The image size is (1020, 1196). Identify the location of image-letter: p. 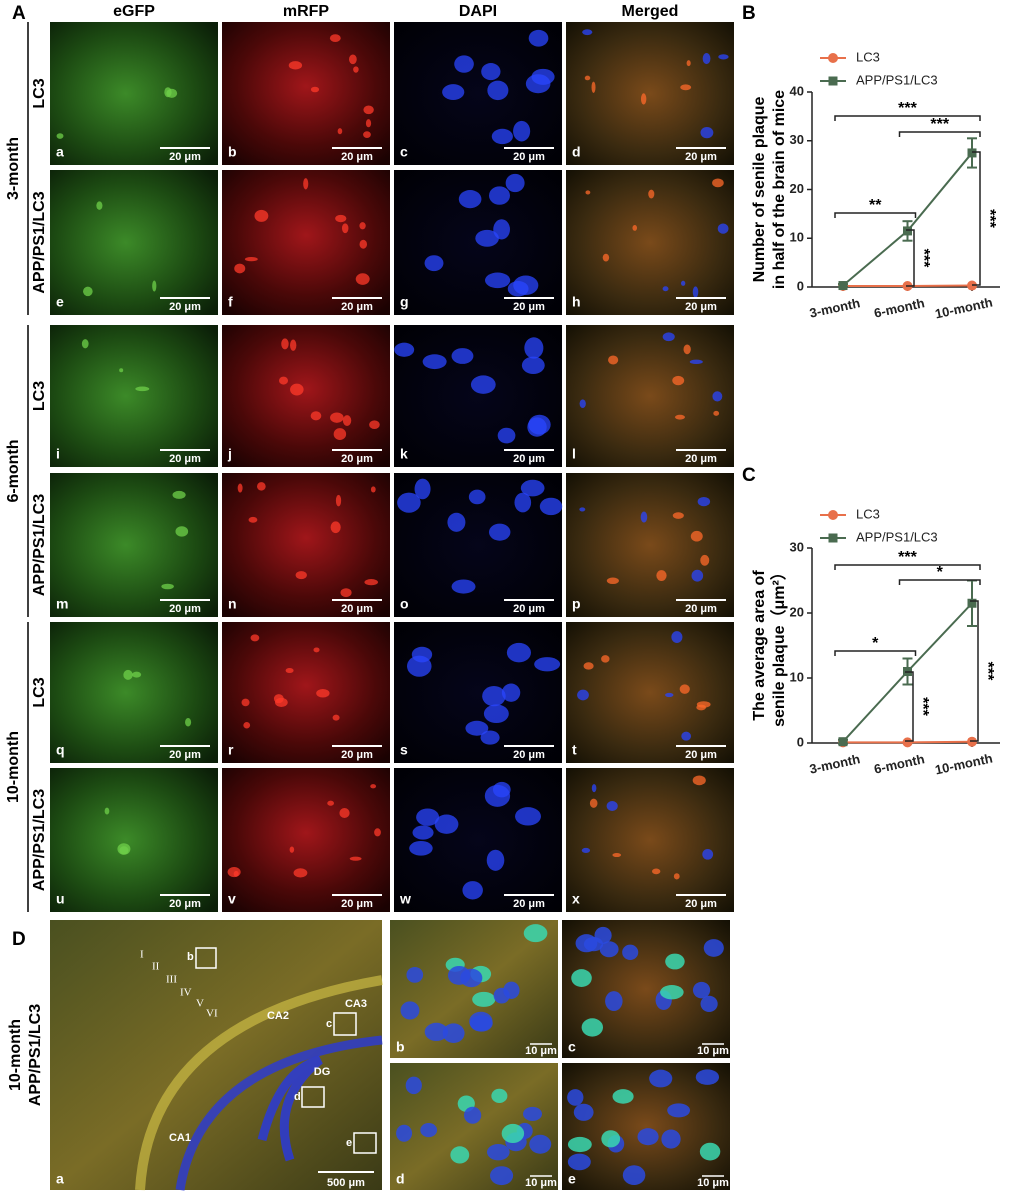
(576, 604).